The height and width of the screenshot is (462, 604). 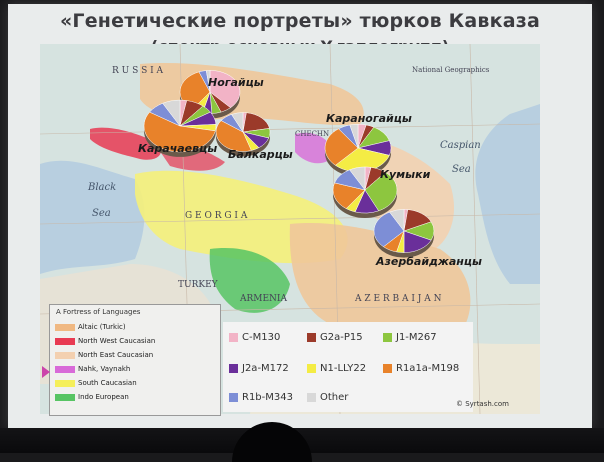 What do you see at coordinates (265, 368) in the screenshot?
I see `hap-label: J2a-M172` at bounding box center [265, 368].